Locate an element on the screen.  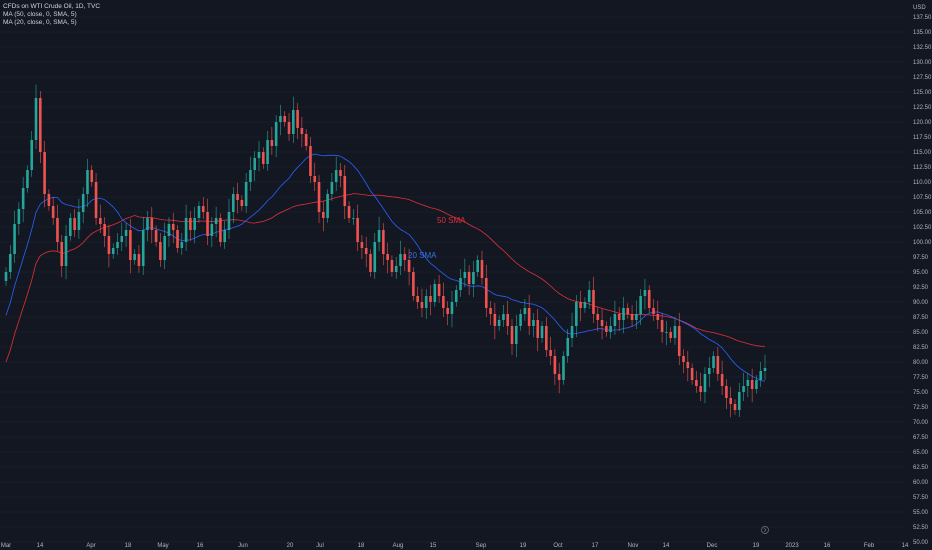
y-tick-label: 130.00 is located at coordinates (922, 63).